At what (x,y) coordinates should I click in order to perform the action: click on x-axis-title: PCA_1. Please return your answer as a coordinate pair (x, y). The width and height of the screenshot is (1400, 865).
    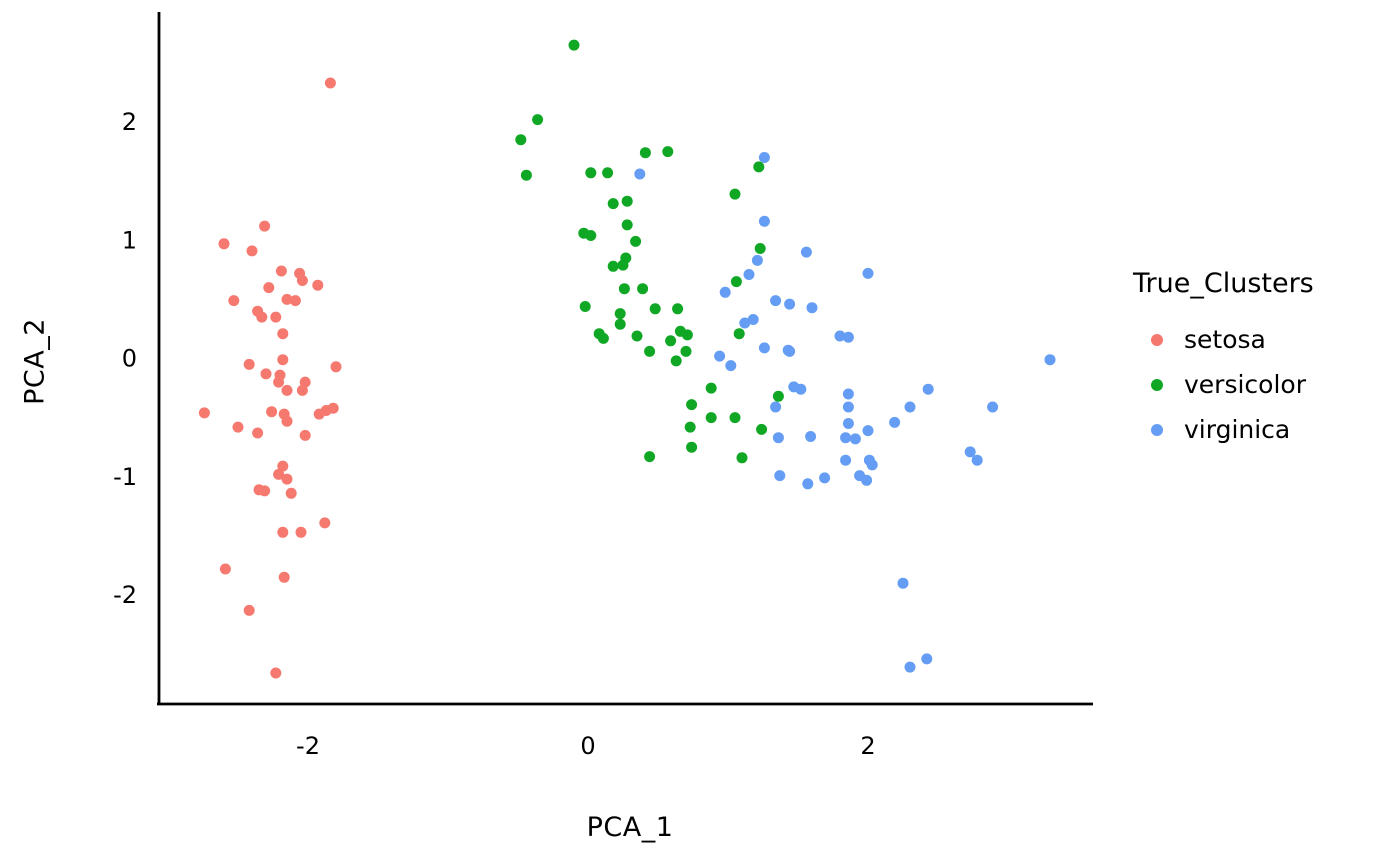
    Looking at the image, I should click on (630, 827).